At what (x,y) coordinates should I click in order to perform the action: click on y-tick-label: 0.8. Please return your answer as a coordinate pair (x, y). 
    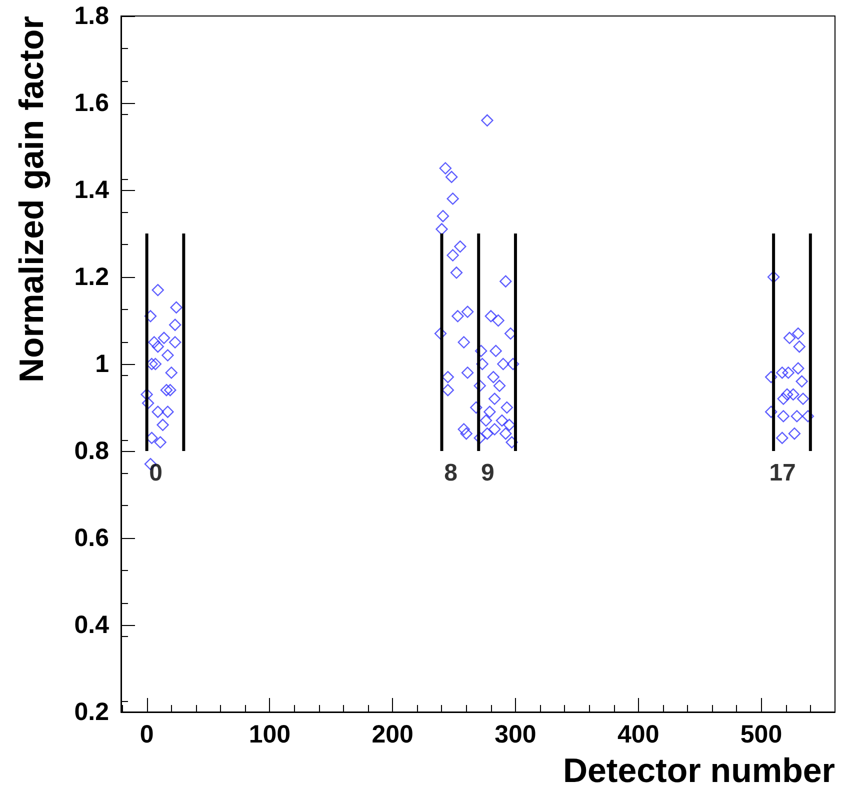
    Looking at the image, I should click on (92, 451).